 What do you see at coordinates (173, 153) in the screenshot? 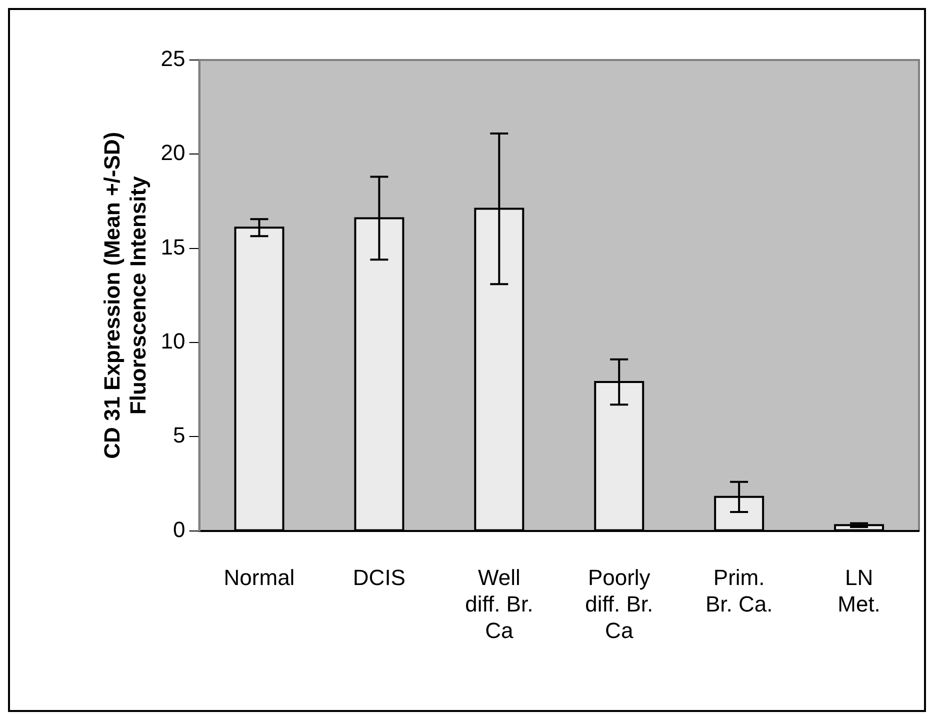
I see `y-tick-label: 20` at bounding box center [173, 153].